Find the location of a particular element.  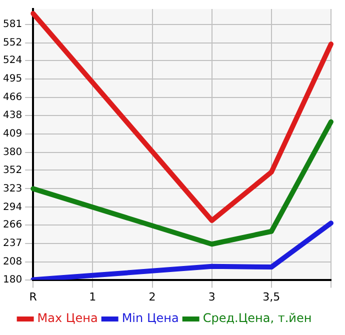

x-tick-label: 3 is located at coordinates (212, 297).